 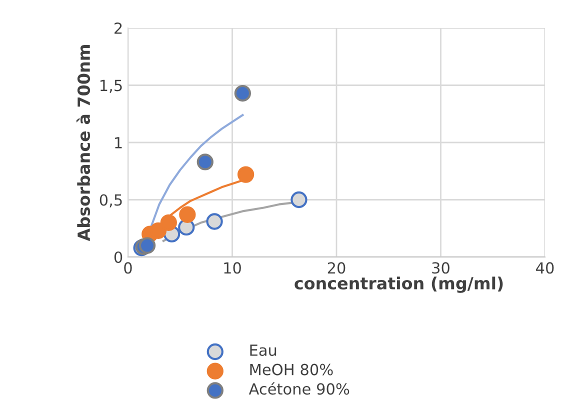 I want to click on y-tick-label: 0, so click(x=118, y=257).